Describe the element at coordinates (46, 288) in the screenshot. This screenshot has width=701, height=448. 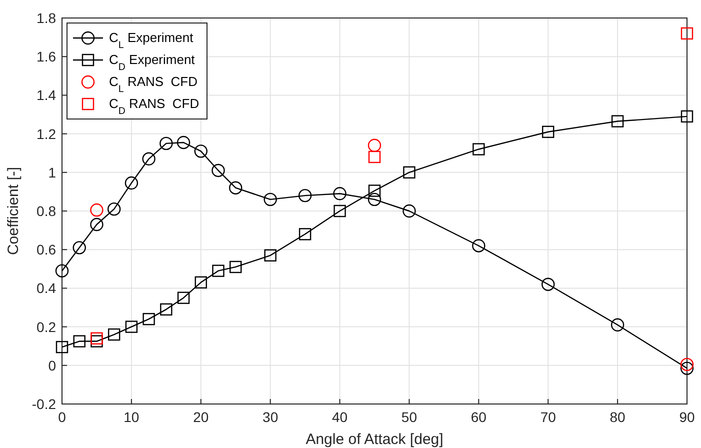
I see `y-tick-label: 0.4` at that location.